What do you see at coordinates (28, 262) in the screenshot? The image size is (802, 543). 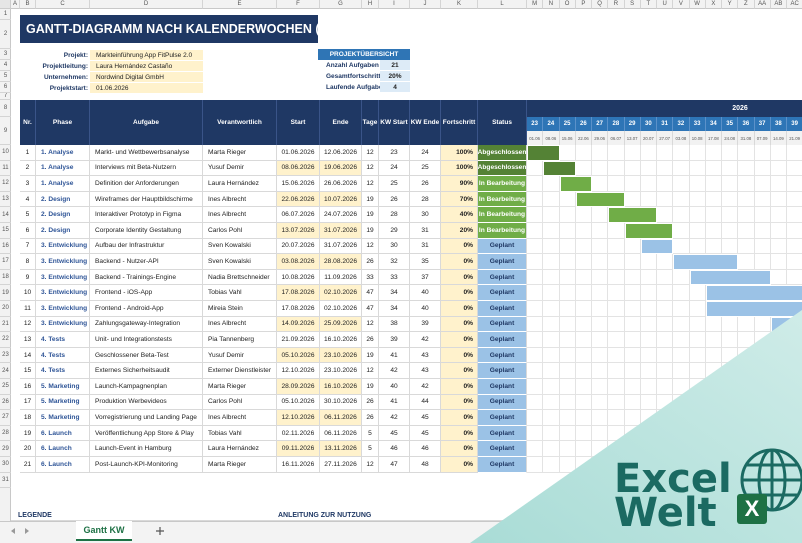 I see `table-cell: 8` at bounding box center [28, 262].